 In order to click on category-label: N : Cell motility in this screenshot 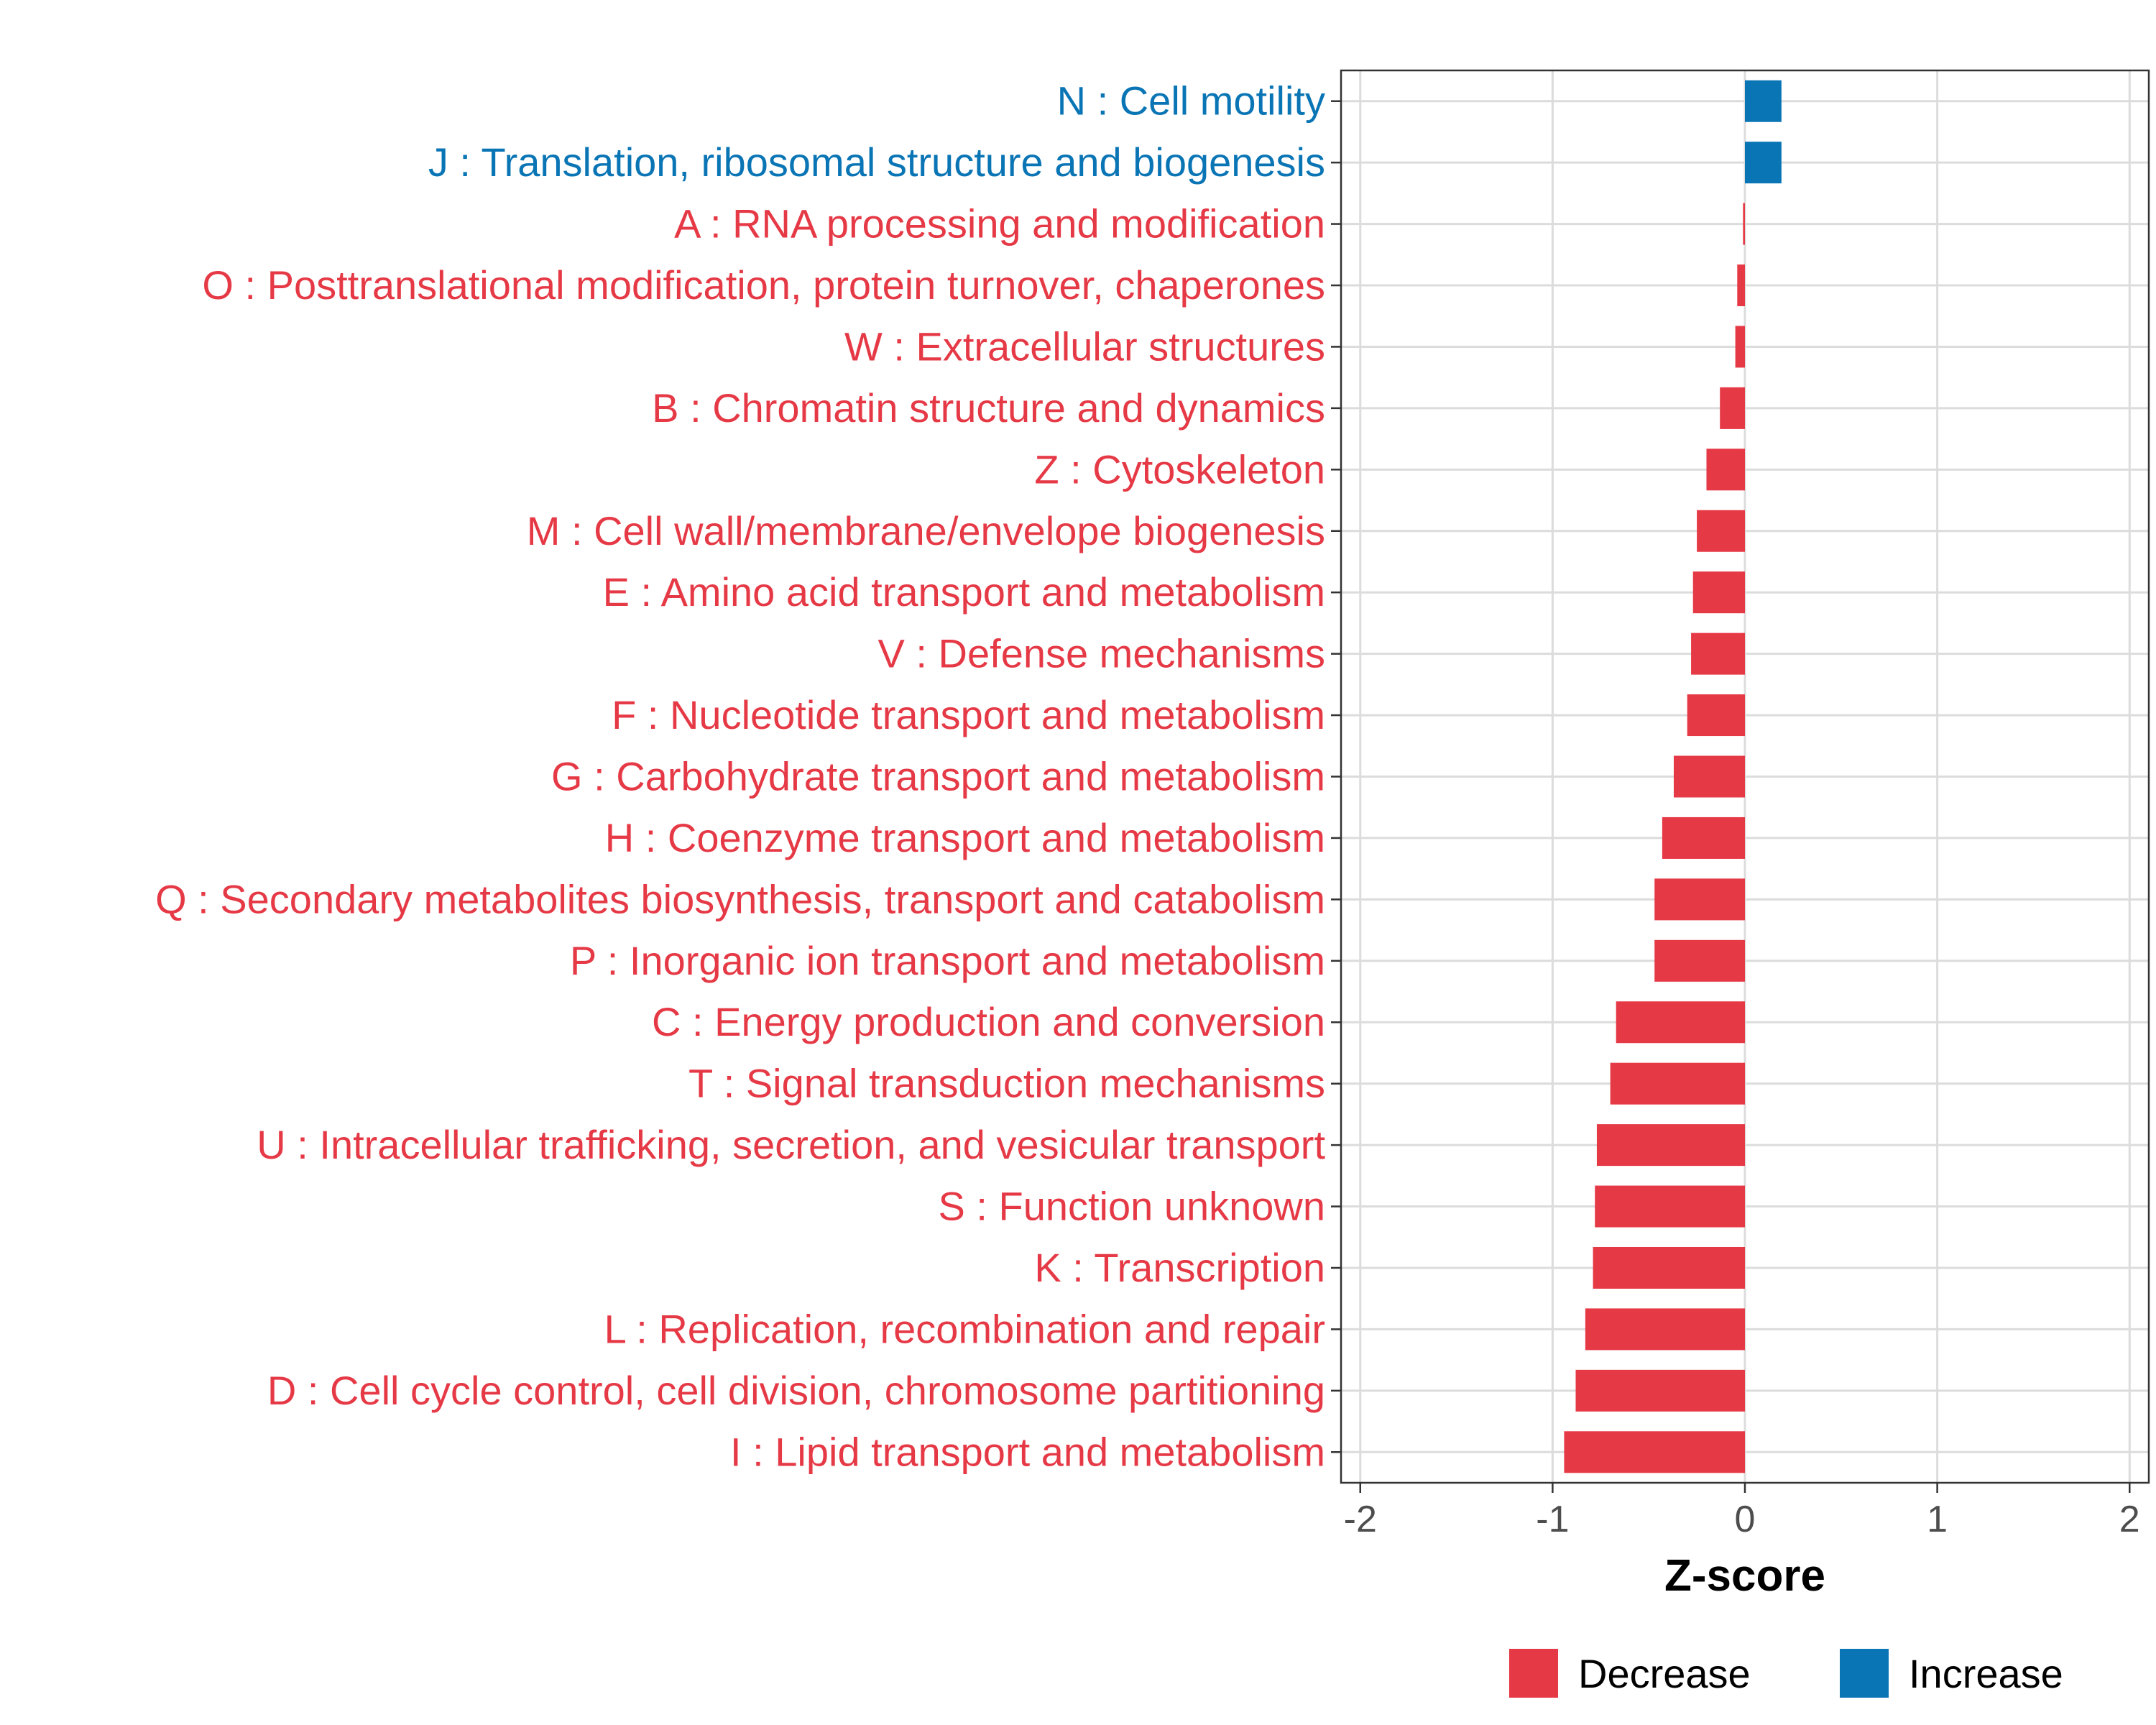, I will do `click(1191, 101)`.